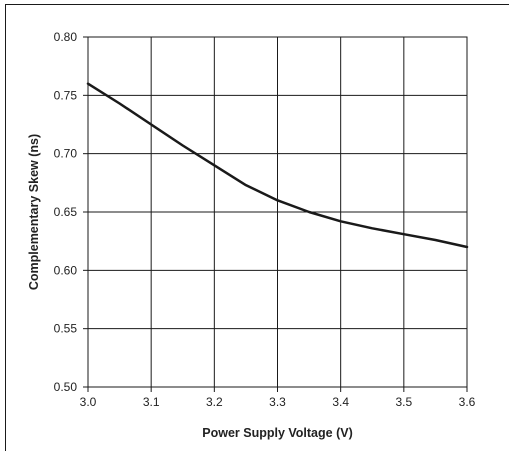 This screenshot has width=510, height=452. What do you see at coordinates (403, 402) in the screenshot?
I see `x-tick-label: 3.5` at bounding box center [403, 402].